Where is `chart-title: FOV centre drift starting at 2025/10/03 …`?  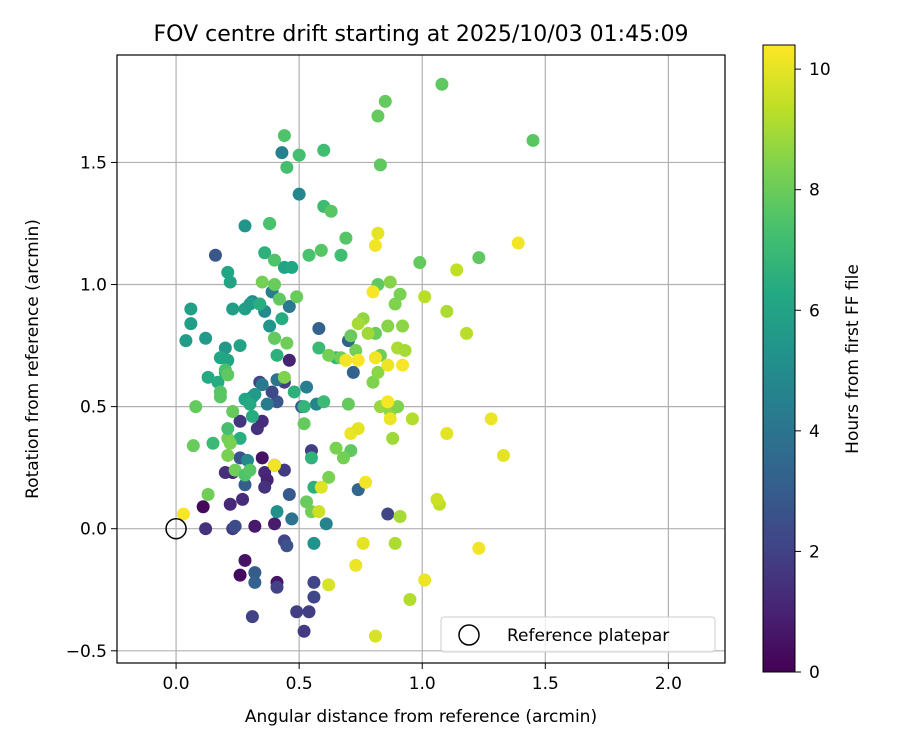
chart-title: FOV centre drift starting at 2025/10/03 … is located at coordinates (421, 34).